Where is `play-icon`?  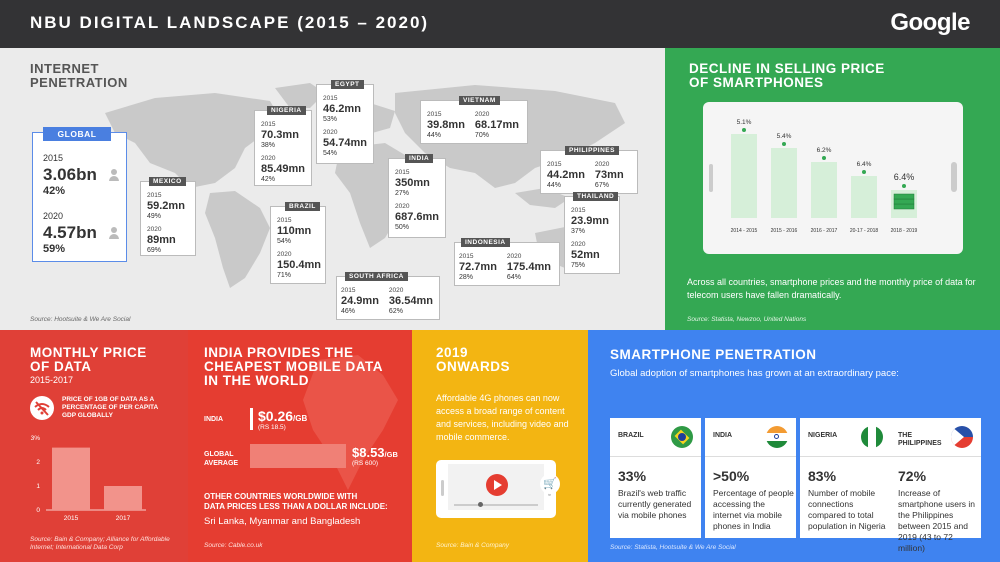 play-icon is located at coordinates (497, 485).